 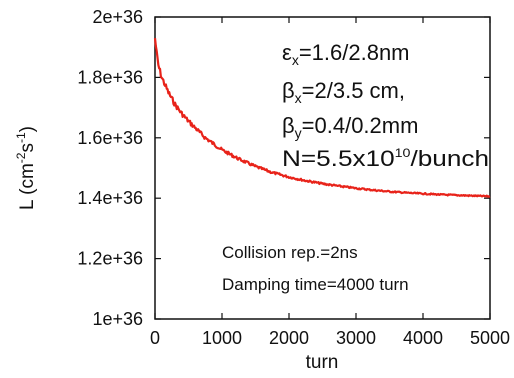 I want to click on param-bunch-population: N=5.5x10 10/bunch, so click(x=385, y=158).